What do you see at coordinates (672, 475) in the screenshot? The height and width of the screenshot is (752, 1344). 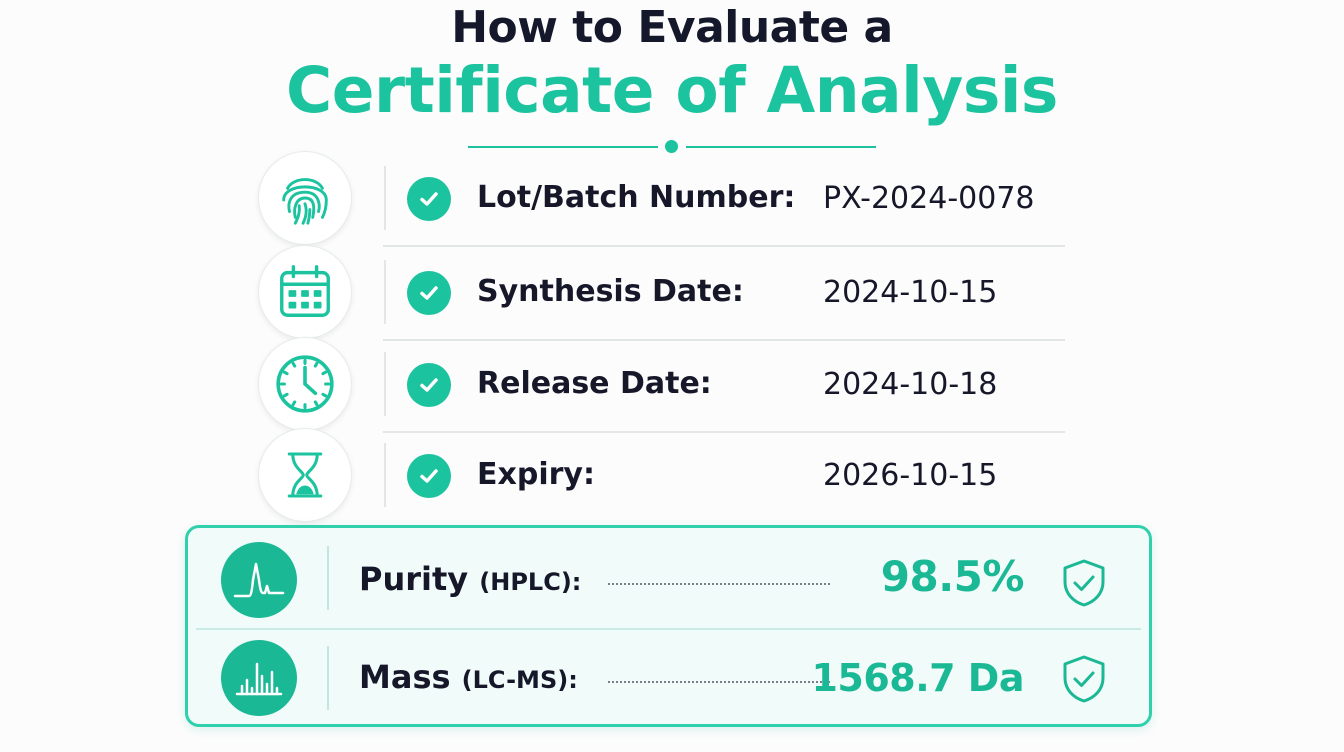 I see `detail-row-expiry: Expiry: 2026-10-15` at bounding box center [672, 475].